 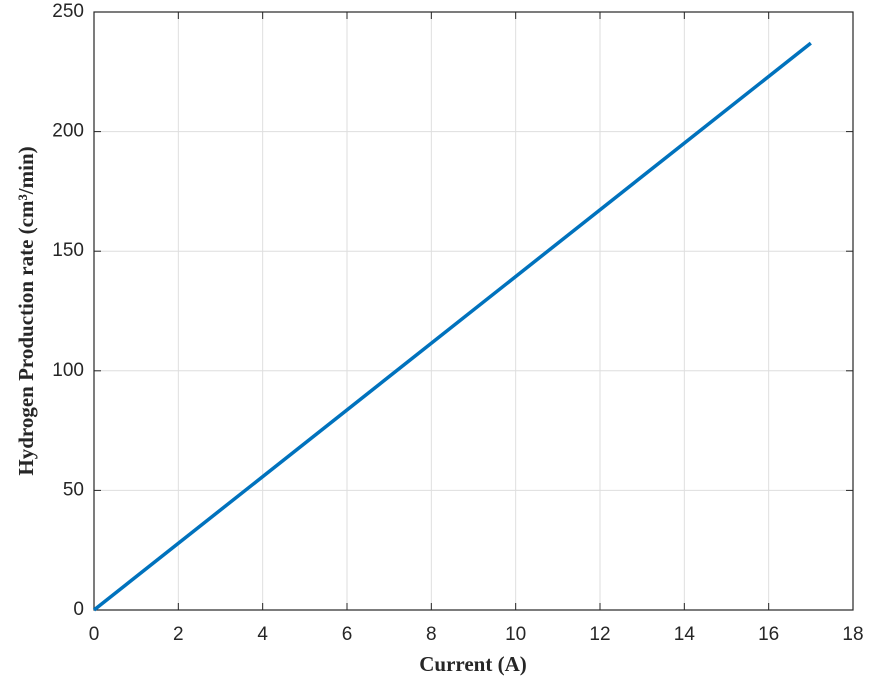 What do you see at coordinates (68, 250) in the screenshot?
I see `y-tick-label: 150` at bounding box center [68, 250].